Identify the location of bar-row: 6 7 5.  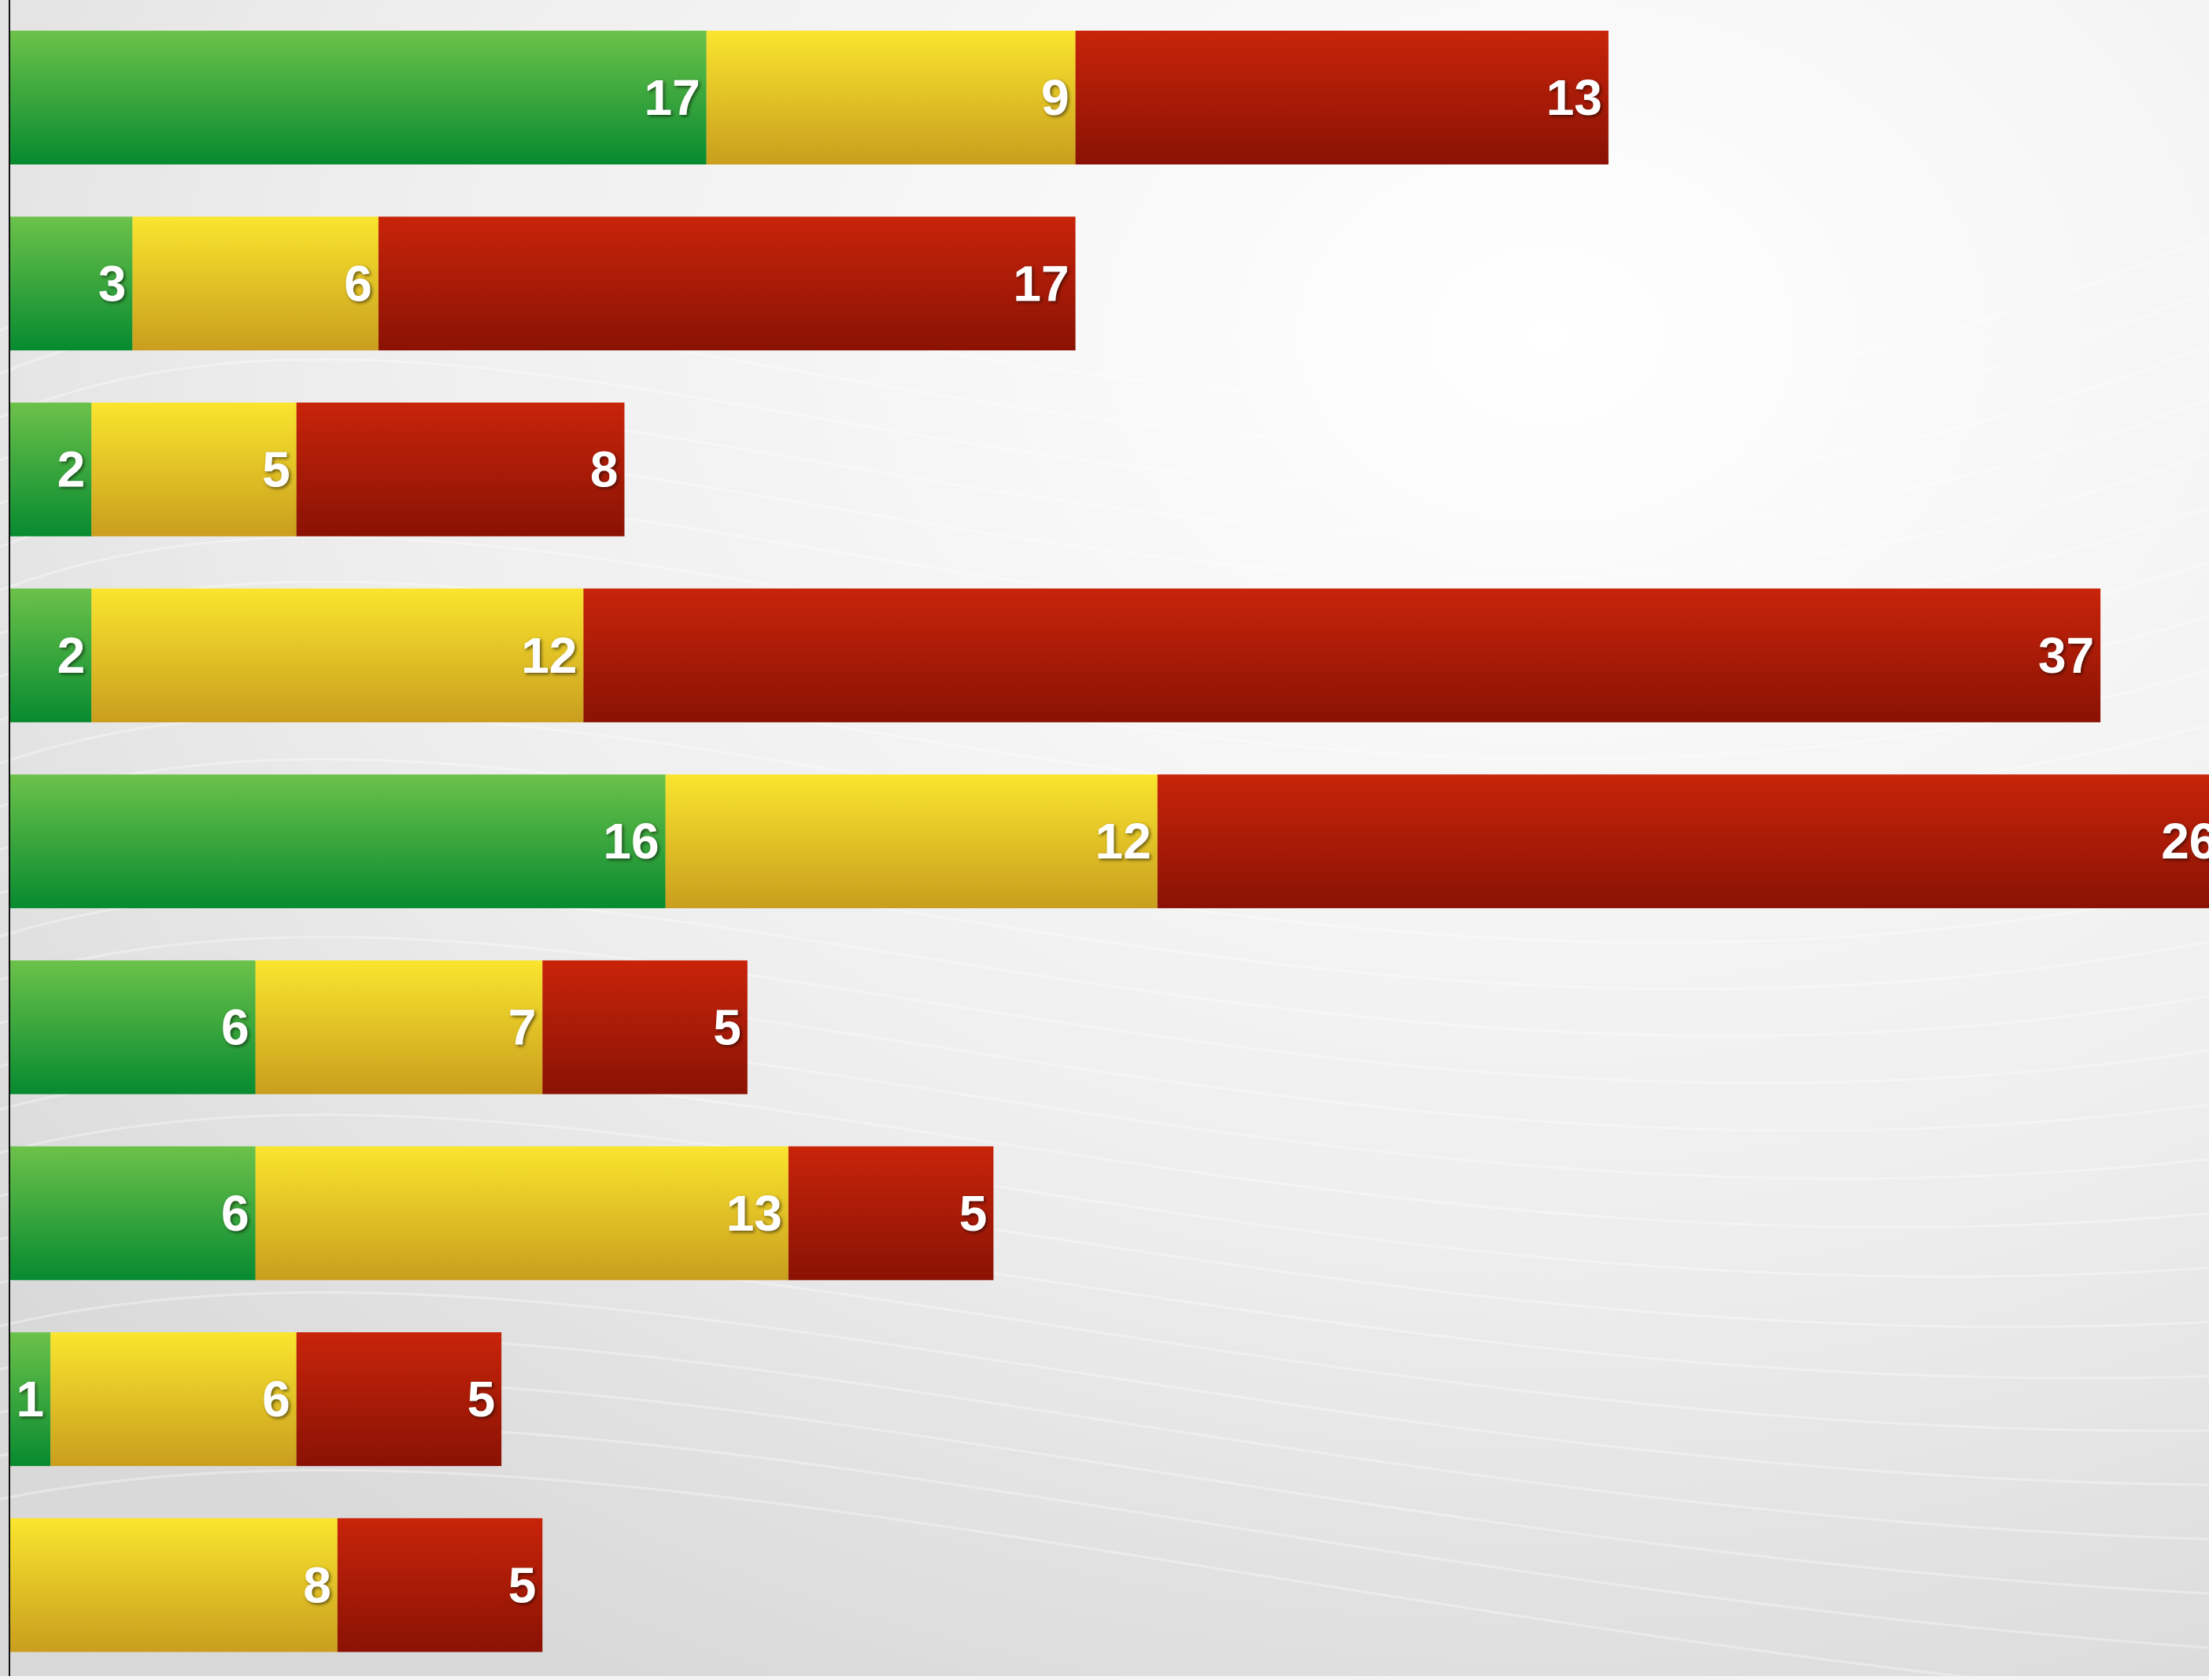
(378, 1027).